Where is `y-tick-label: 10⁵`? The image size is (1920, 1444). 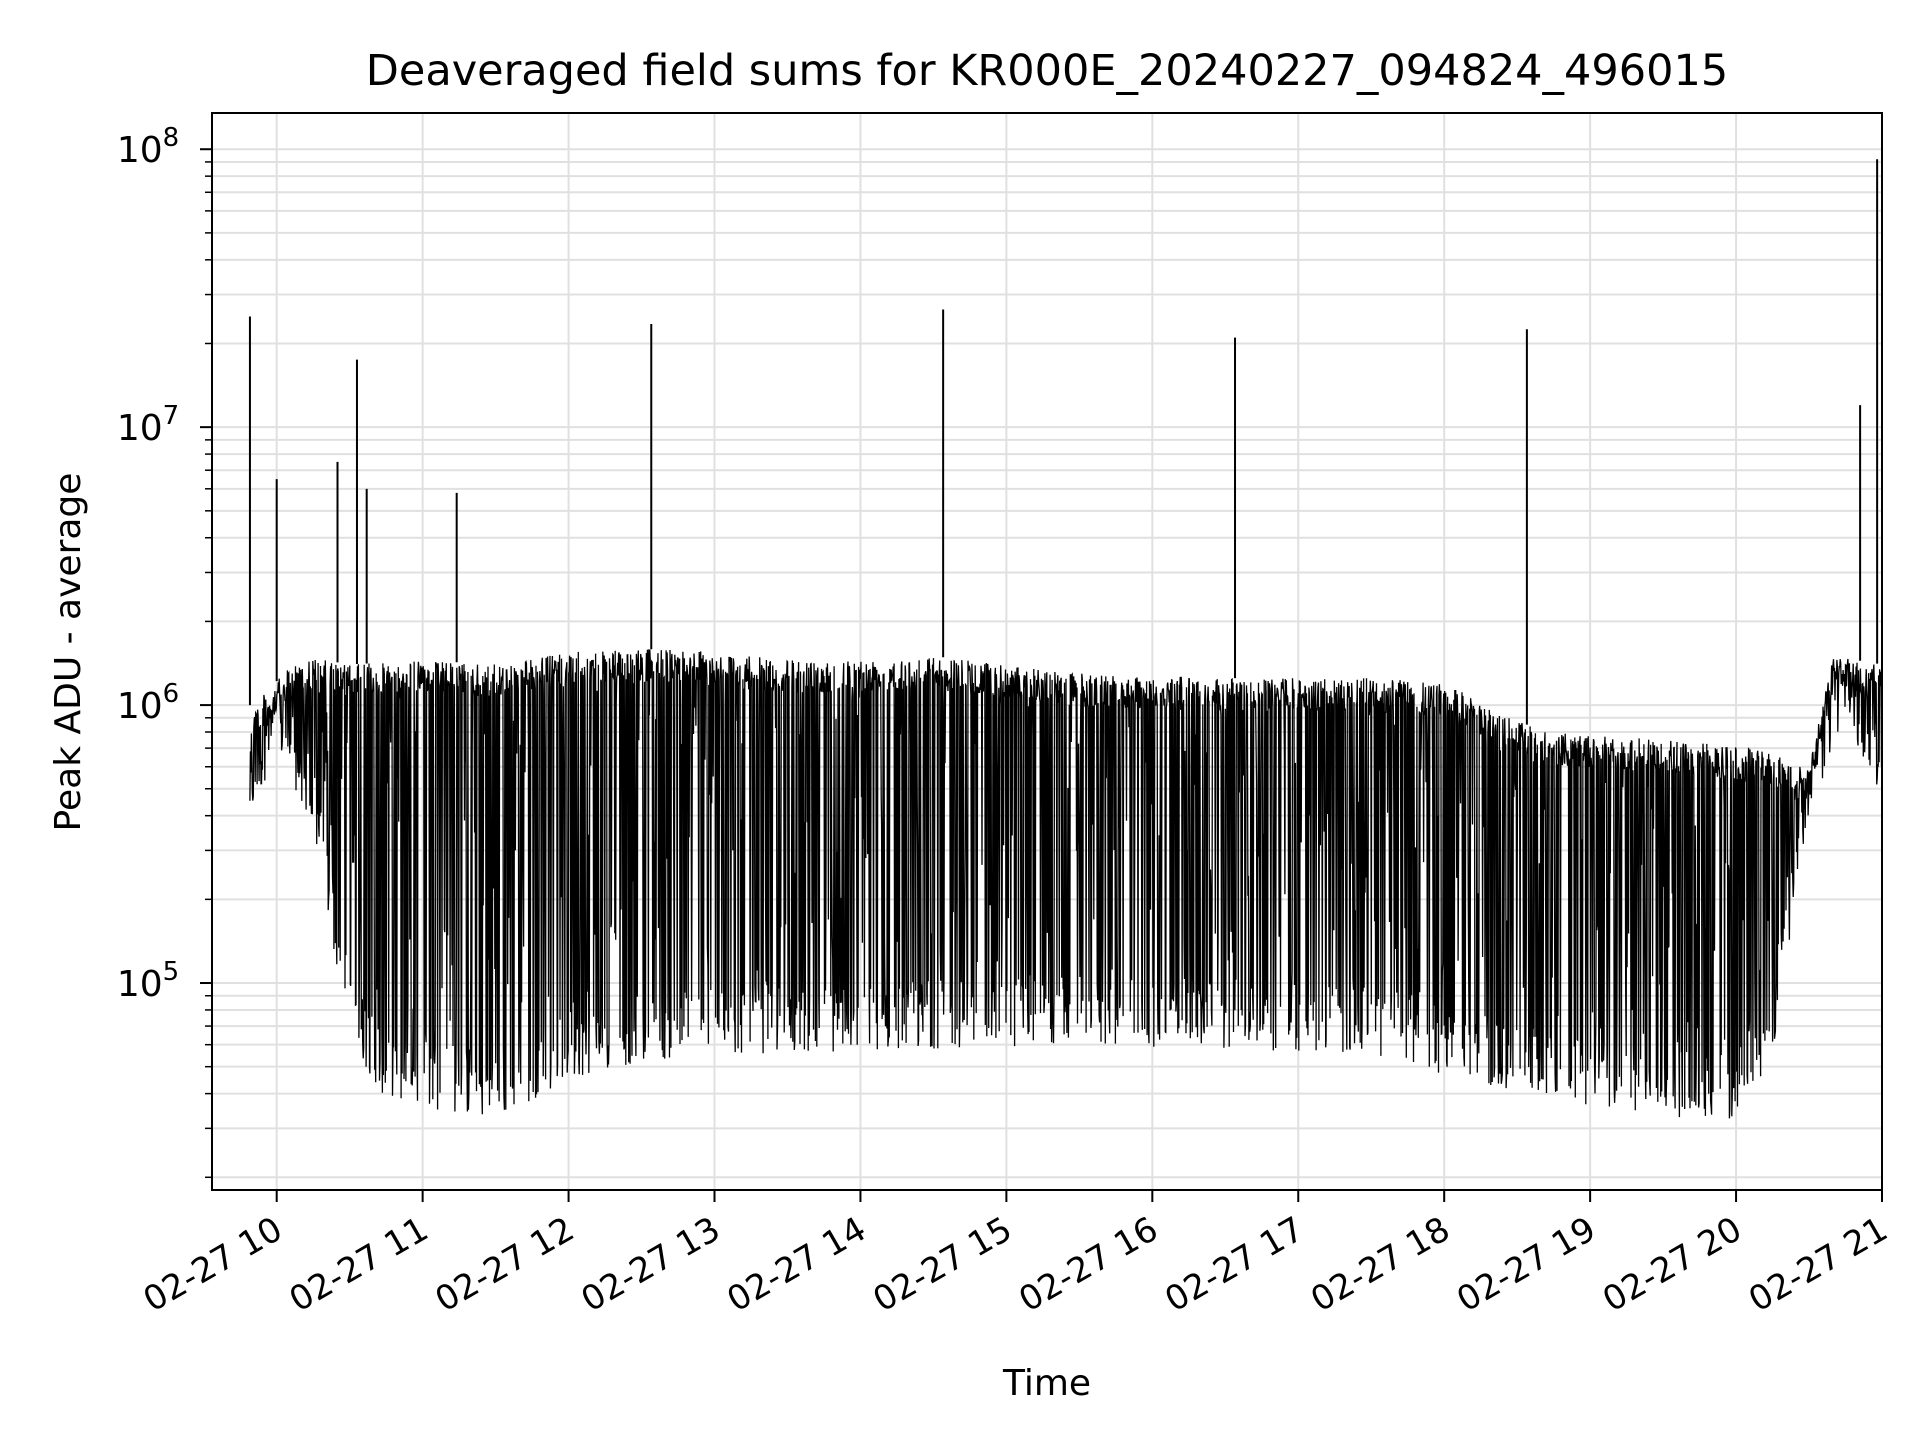 y-tick-label: 10⁵ is located at coordinates (148, 981).